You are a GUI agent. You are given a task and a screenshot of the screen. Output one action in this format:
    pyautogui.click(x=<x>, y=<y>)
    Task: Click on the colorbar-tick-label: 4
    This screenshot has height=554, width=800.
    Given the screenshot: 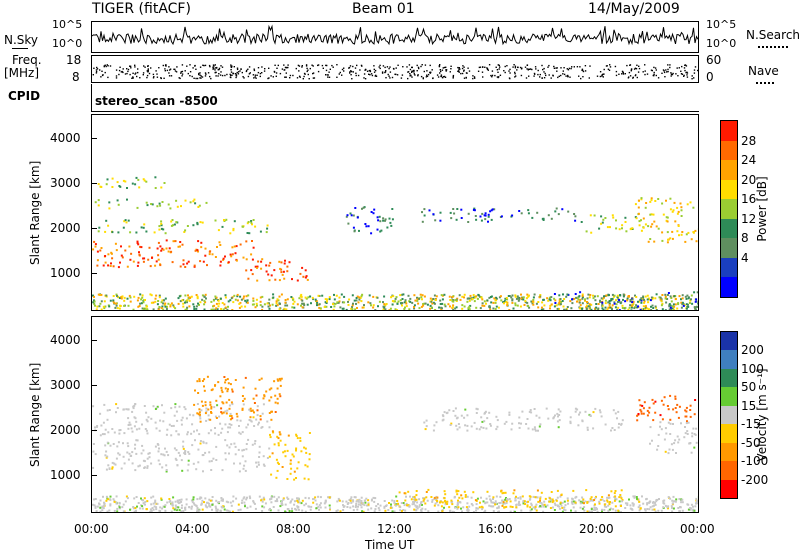 What is the action you would take?
    pyautogui.click(x=745, y=257)
    